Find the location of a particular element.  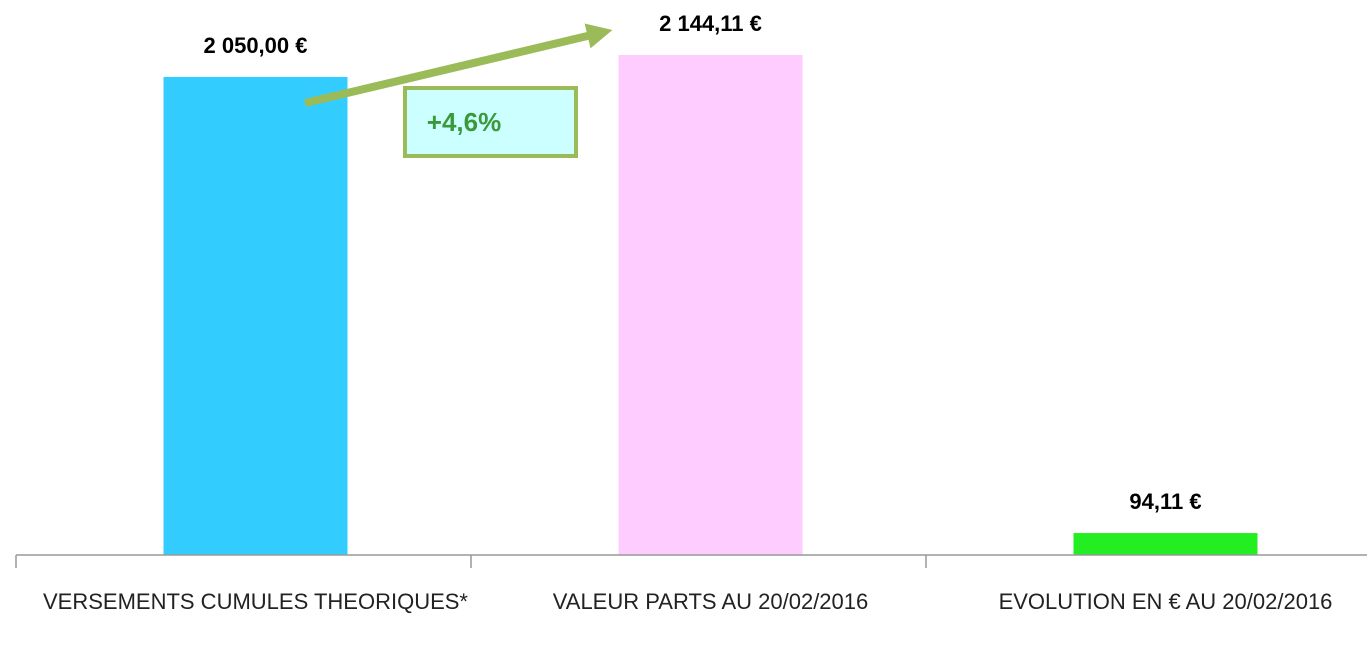

x-tick-label: EVOLUTION EN € AU 20/02/2016 is located at coordinates (1165, 601).